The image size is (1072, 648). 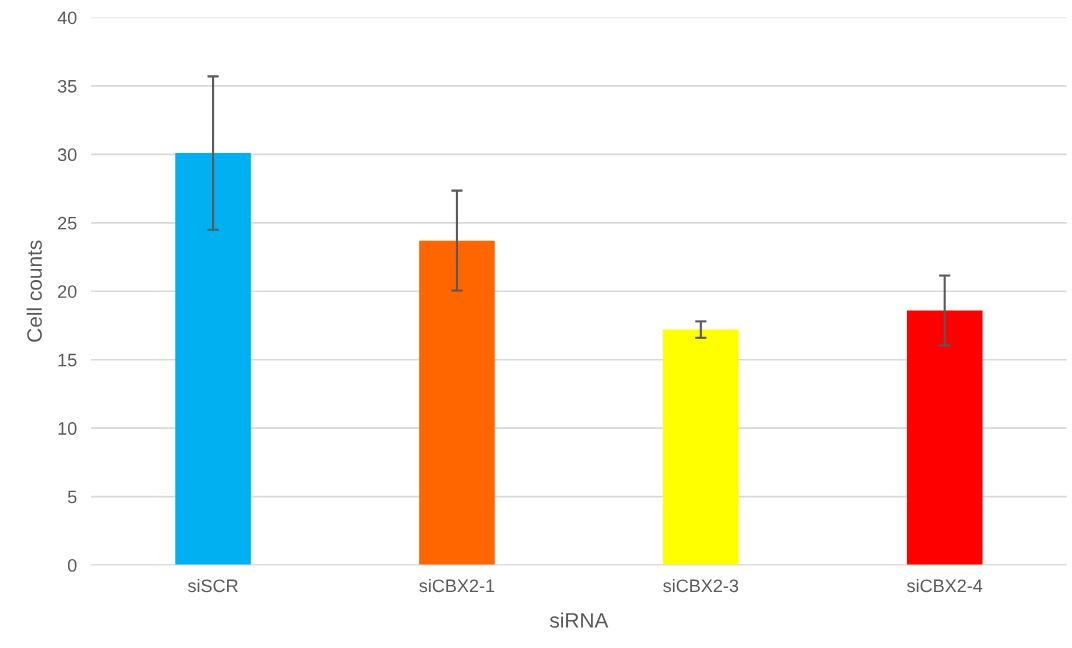 What do you see at coordinates (67, 18) in the screenshot?
I see `y-tick-label: 40` at bounding box center [67, 18].